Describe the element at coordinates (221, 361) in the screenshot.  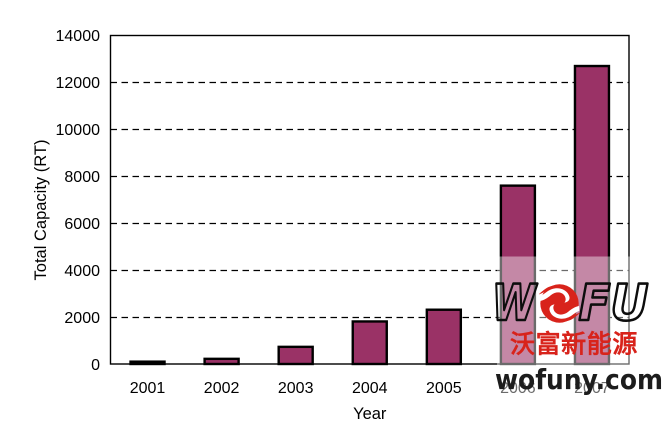
I see `bar-2002` at that location.